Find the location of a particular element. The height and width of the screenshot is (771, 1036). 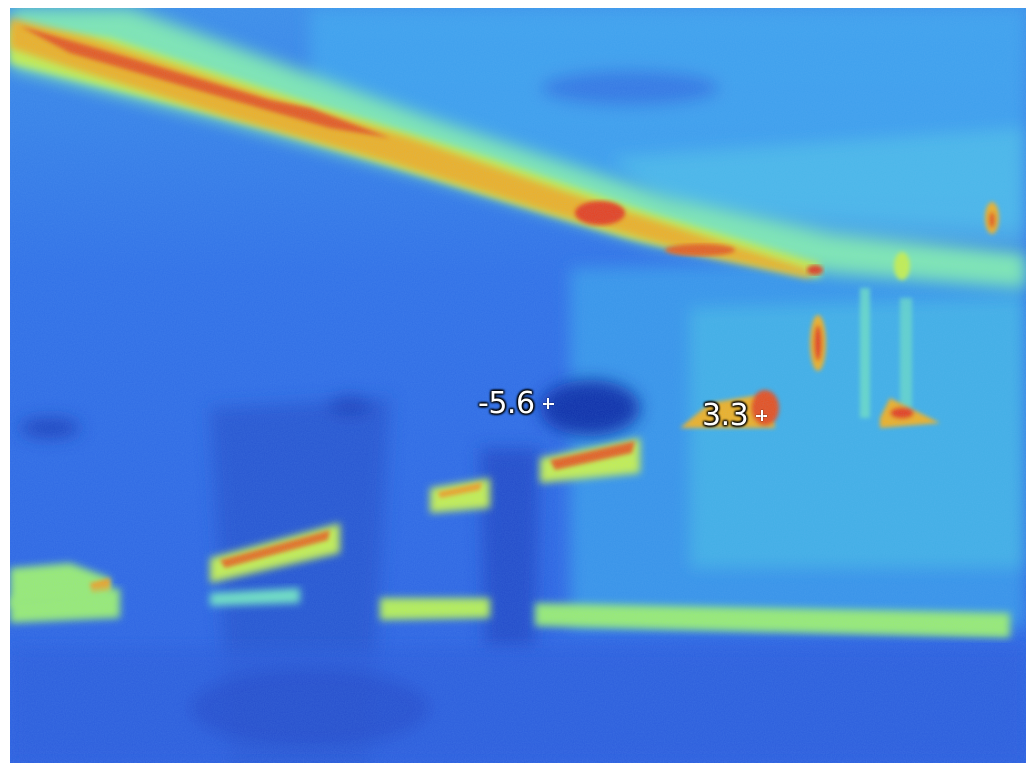

max-temperature-readout: 3.3 is located at coordinates (735, 415).